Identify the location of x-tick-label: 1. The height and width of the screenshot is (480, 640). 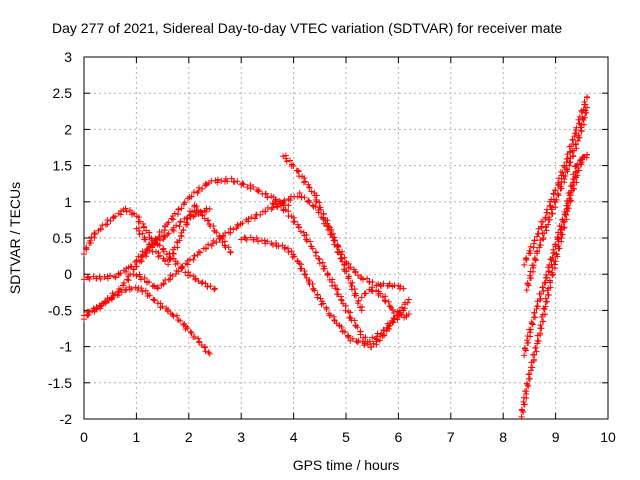
(137, 437).